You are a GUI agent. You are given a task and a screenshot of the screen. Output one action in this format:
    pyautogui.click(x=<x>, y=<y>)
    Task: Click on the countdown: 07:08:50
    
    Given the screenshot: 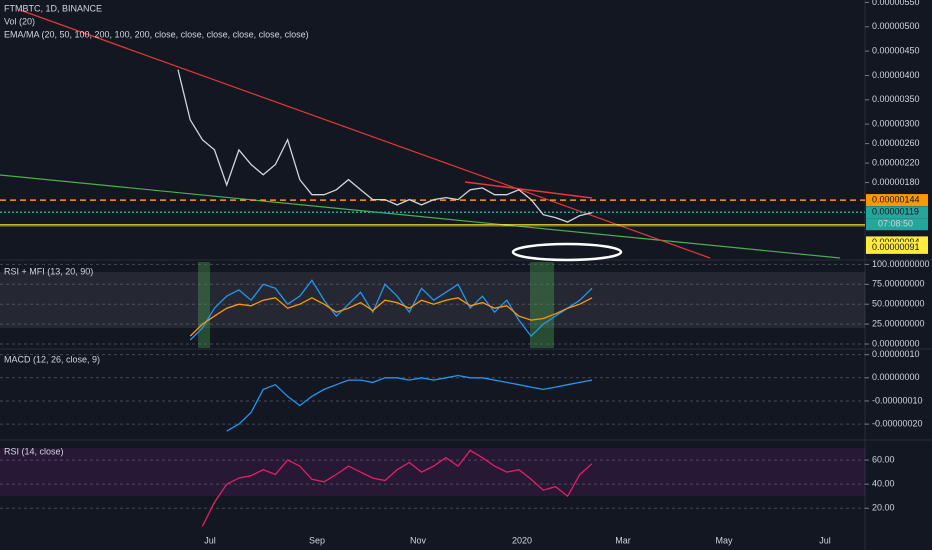 What is the action you would take?
    pyautogui.click(x=895, y=224)
    